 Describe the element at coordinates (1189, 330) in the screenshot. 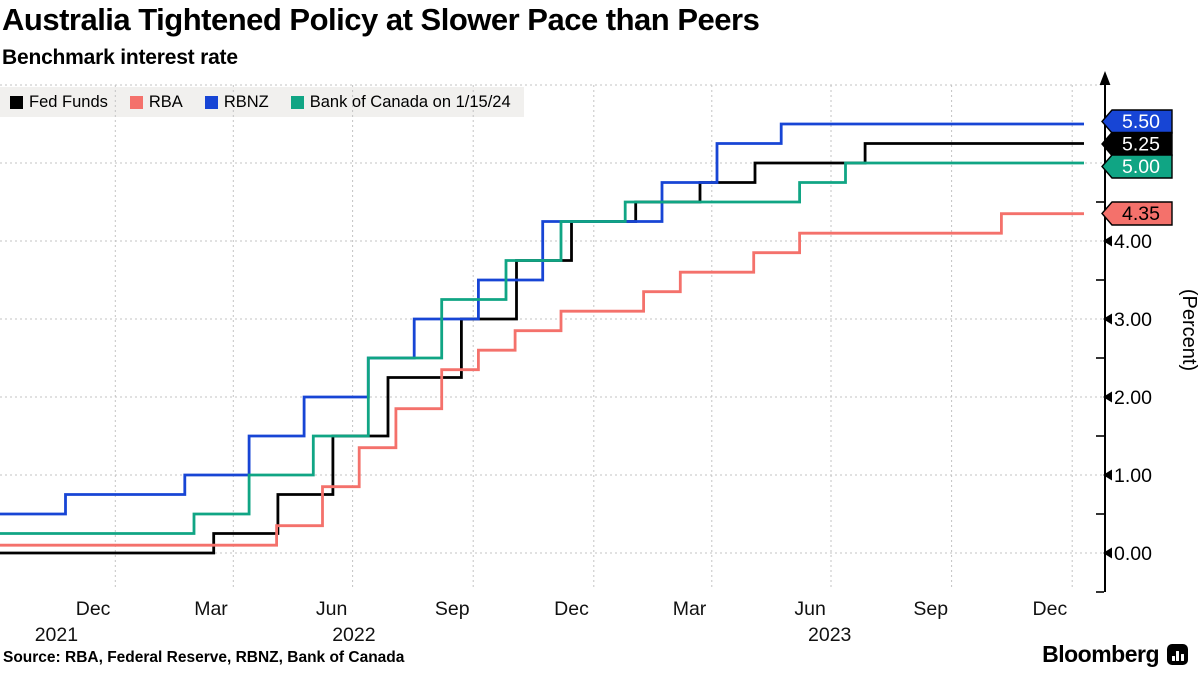

I see `y-axis-title: (Percent)` at that location.